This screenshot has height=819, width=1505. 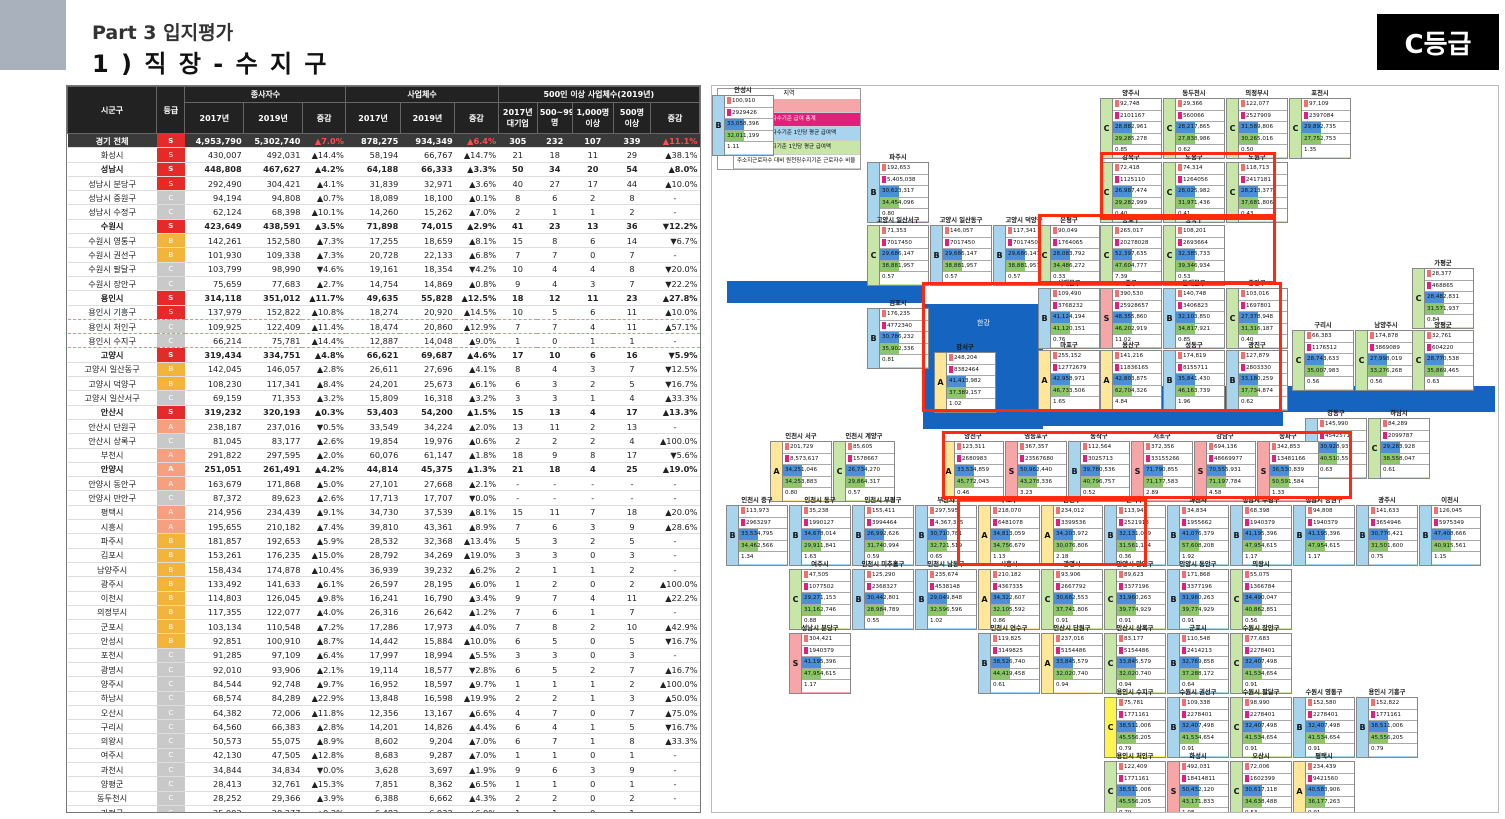 What do you see at coordinates (1141, 523) in the screenshot?
I see `region-cell-value: 2521913` at bounding box center [1141, 523].